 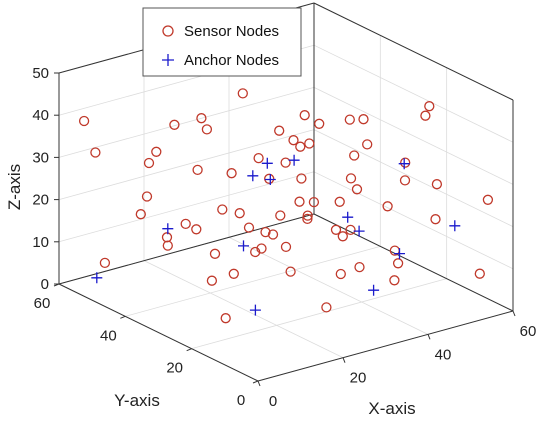 What do you see at coordinates (443, 354) in the screenshot?
I see `x-tick-label: 40` at bounding box center [443, 354].